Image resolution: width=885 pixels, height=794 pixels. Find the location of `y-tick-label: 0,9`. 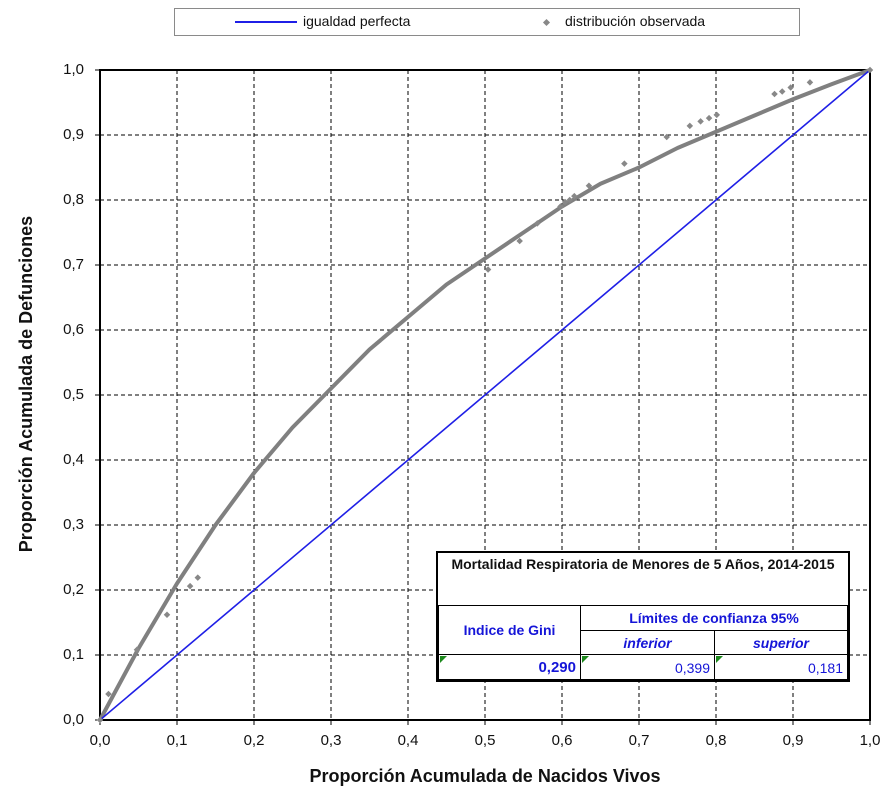

y-tick-label: 0,9 is located at coordinates (73, 134).